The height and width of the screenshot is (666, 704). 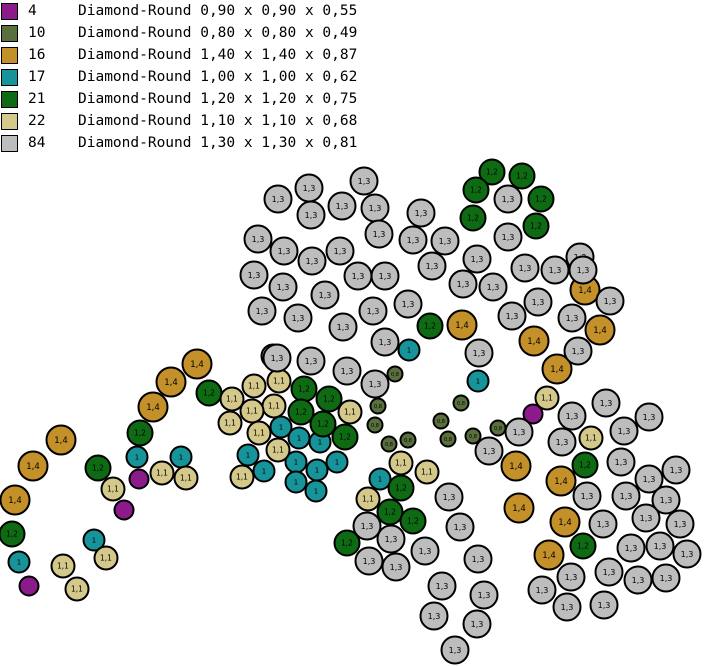 What do you see at coordinates (516, 467) in the screenshot?
I see `stone-label: 1,4` at bounding box center [516, 467].